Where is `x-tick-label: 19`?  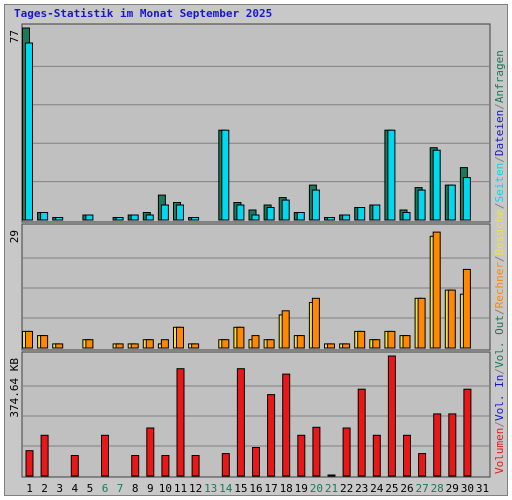
x-tick-label: 19 is located at coordinates (301, 488).